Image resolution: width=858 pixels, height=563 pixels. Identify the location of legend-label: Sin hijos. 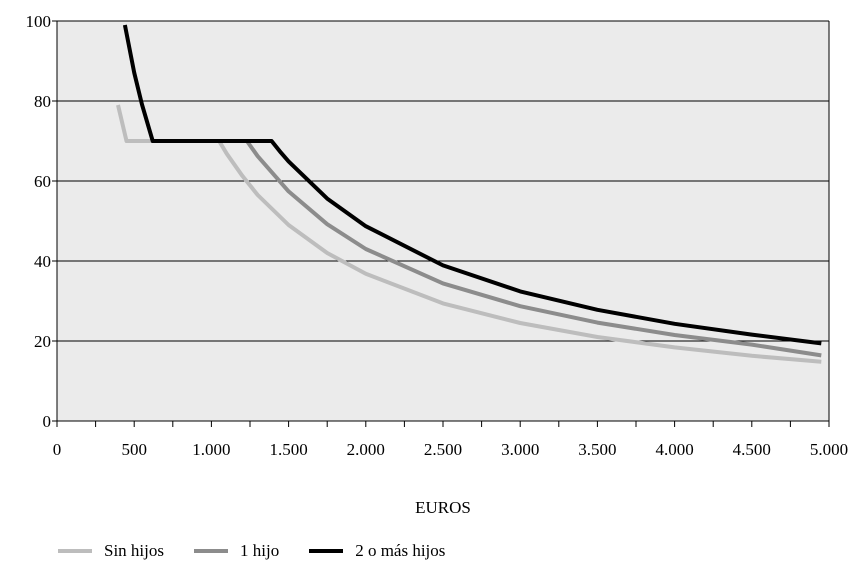
(134, 550).